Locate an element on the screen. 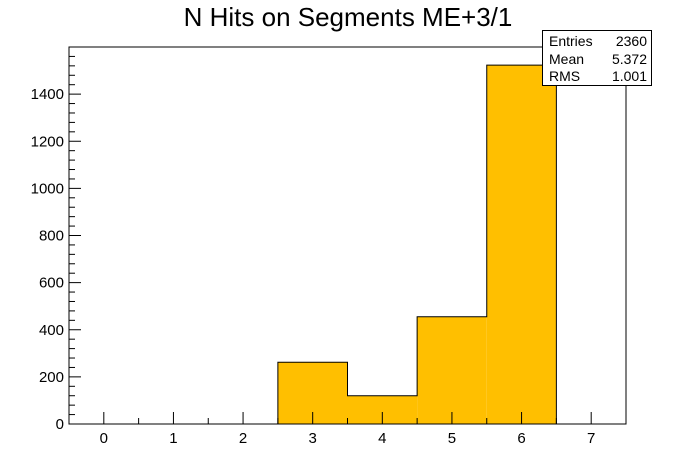 This screenshot has width=696, height=472. y-tick-label: 600 is located at coordinates (51, 283).